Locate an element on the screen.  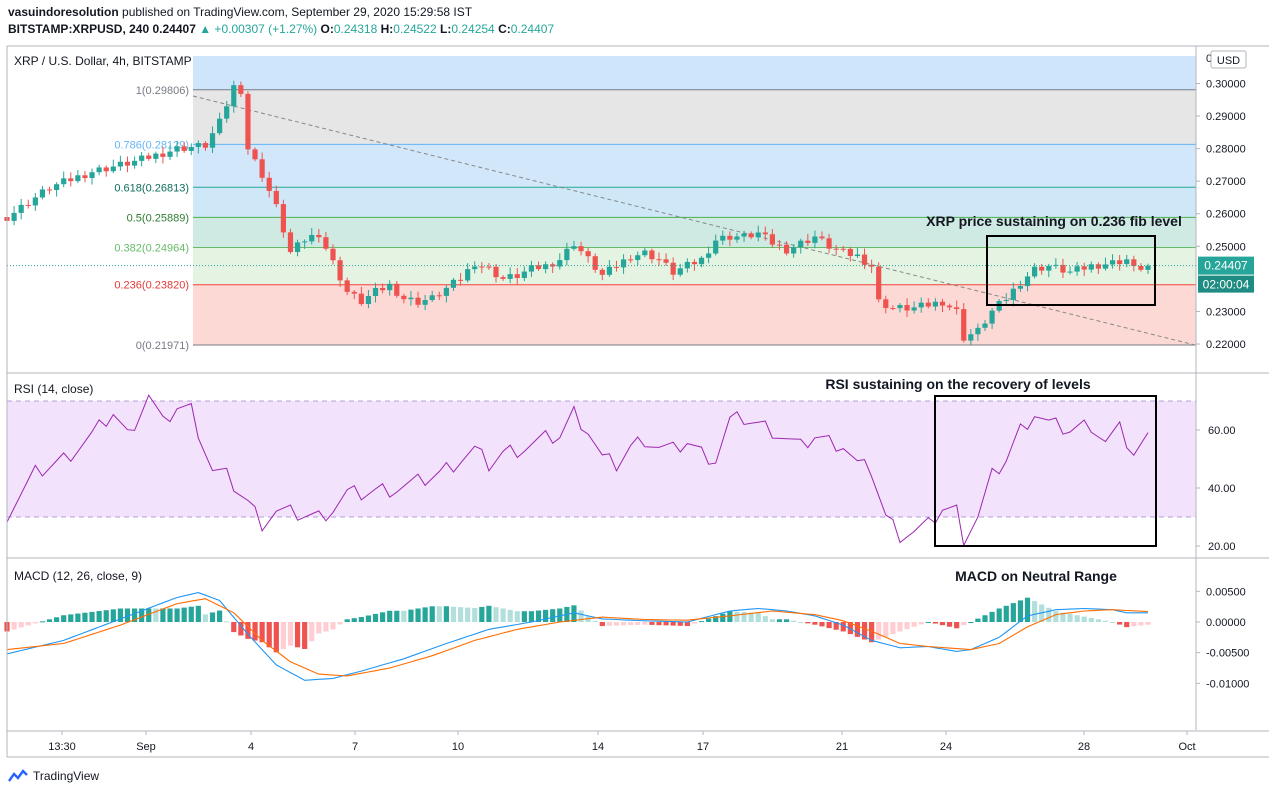
time-tick-label: 13:30 is located at coordinates (62, 747).